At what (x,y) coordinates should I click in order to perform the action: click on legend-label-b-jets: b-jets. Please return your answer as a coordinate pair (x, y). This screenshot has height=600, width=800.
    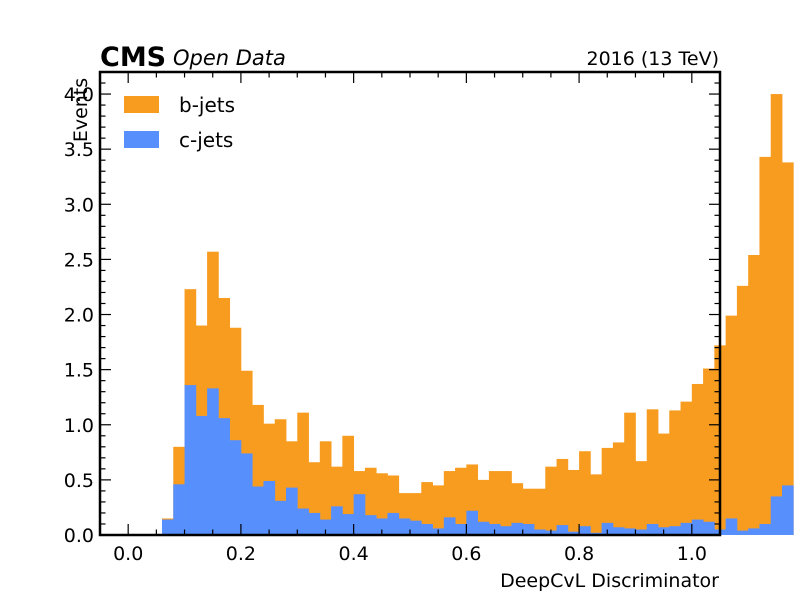
    Looking at the image, I should click on (207, 105).